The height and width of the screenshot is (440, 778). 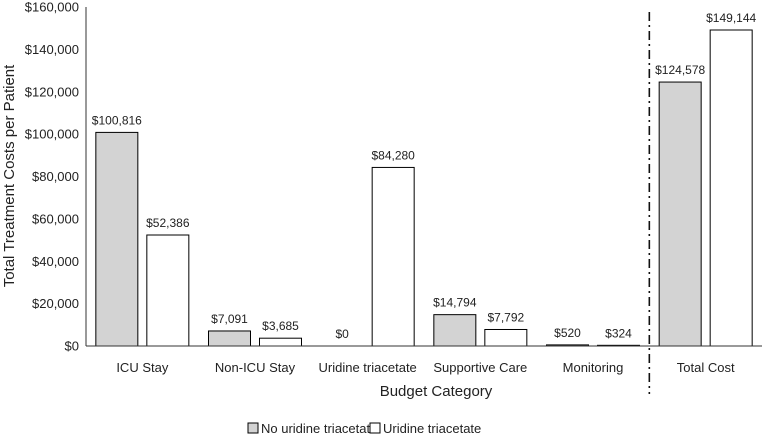 I want to click on data-label: $0, so click(x=342, y=334).